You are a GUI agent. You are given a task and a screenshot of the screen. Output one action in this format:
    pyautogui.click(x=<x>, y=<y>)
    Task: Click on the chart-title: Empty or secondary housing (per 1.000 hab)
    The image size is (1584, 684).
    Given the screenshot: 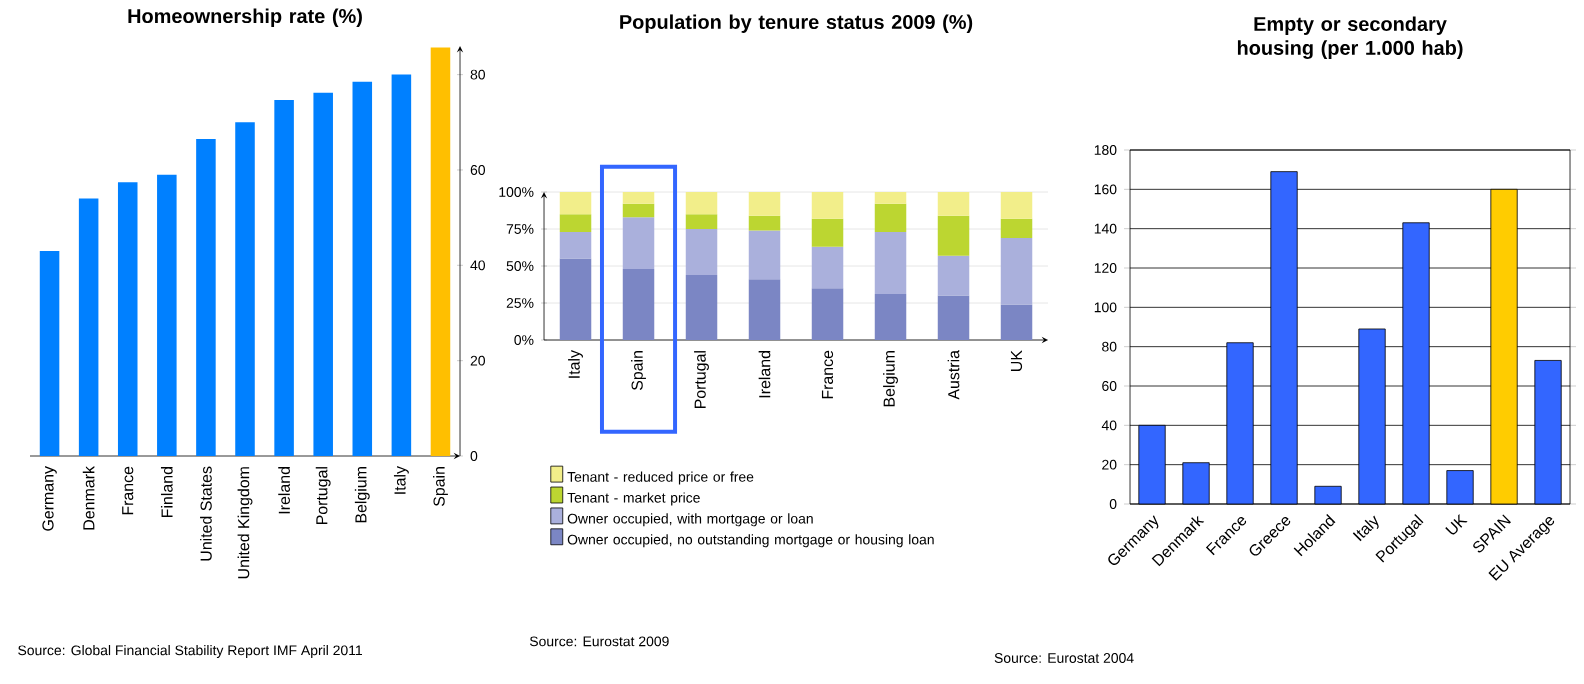 What is the action you would take?
    pyautogui.click(x=1350, y=37)
    